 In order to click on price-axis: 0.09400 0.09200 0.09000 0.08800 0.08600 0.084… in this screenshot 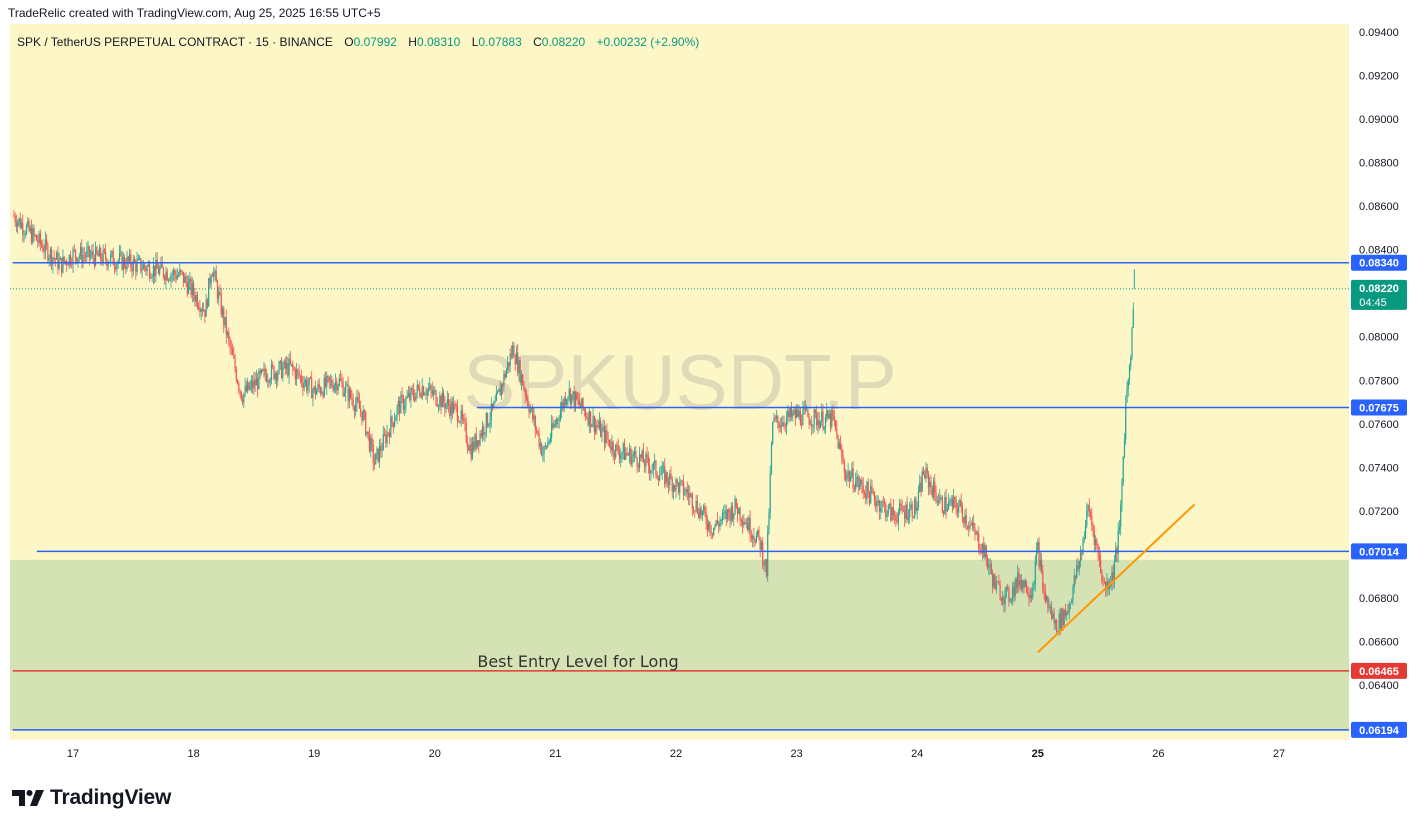, I will do `click(1385, 382)`.